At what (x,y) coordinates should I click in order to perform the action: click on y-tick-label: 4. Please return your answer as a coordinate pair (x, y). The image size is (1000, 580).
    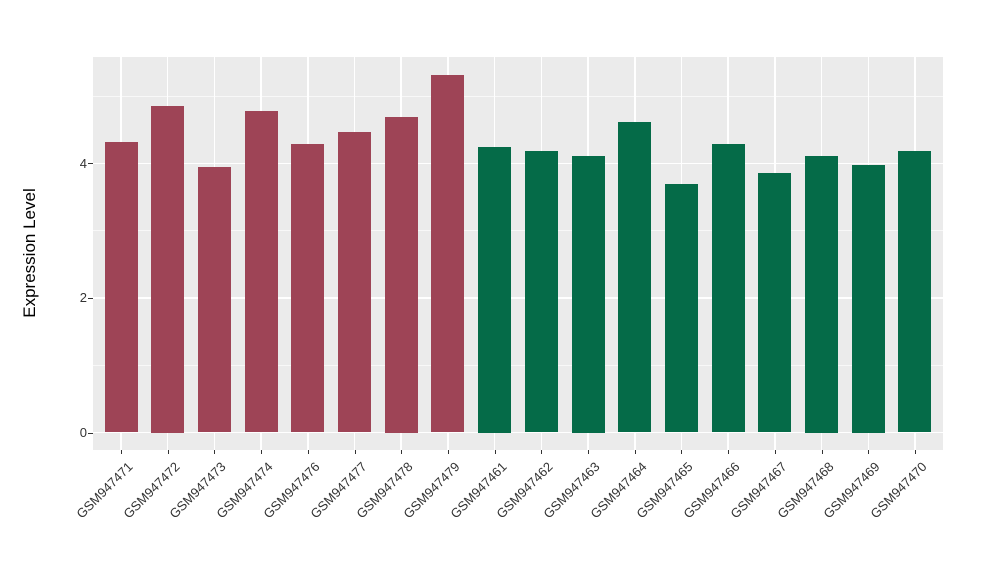
    Looking at the image, I should click on (83, 163).